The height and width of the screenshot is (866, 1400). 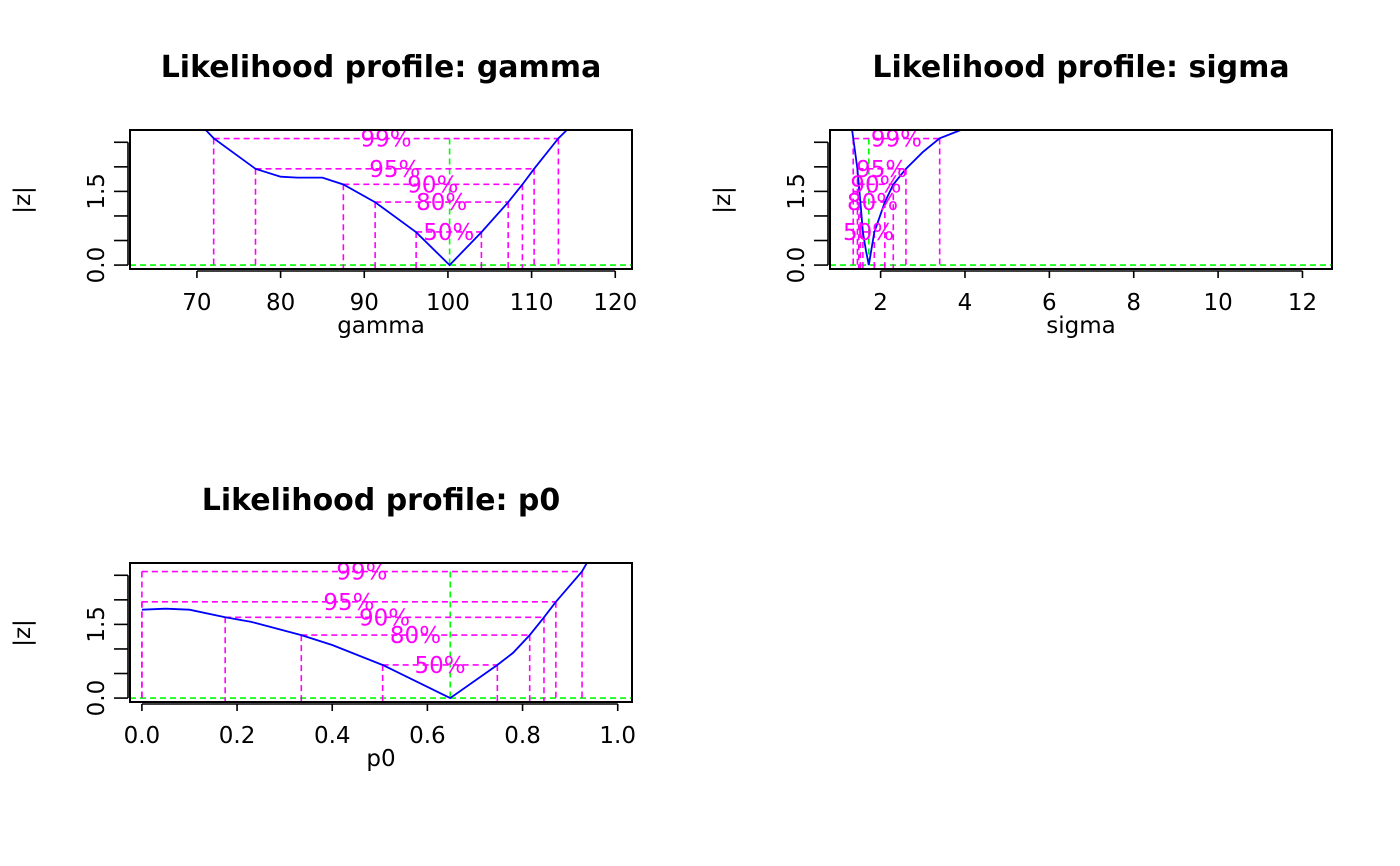 What do you see at coordinates (332, 736) in the screenshot?
I see `x-tick-label: 0.4` at bounding box center [332, 736].